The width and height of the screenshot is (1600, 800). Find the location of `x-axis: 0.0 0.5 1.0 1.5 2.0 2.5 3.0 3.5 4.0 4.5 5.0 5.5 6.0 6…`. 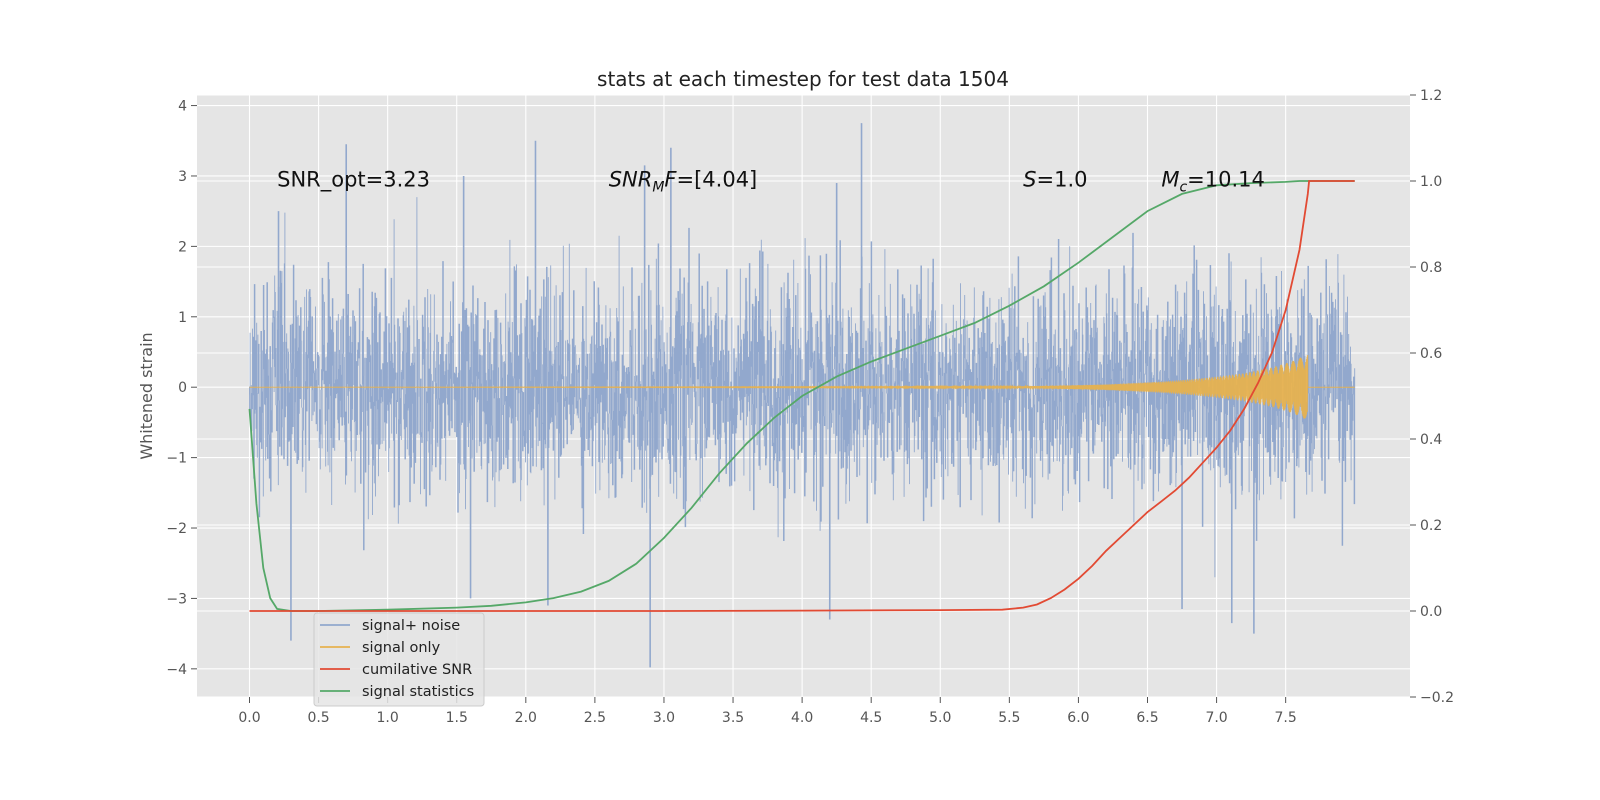

x-axis: 0.0 0.5 1.0 1.5 2.0 2.5 3.0 3.5 4.0 4.5 5.0 5.5 6.0 6… is located at coordinates (767, 711).